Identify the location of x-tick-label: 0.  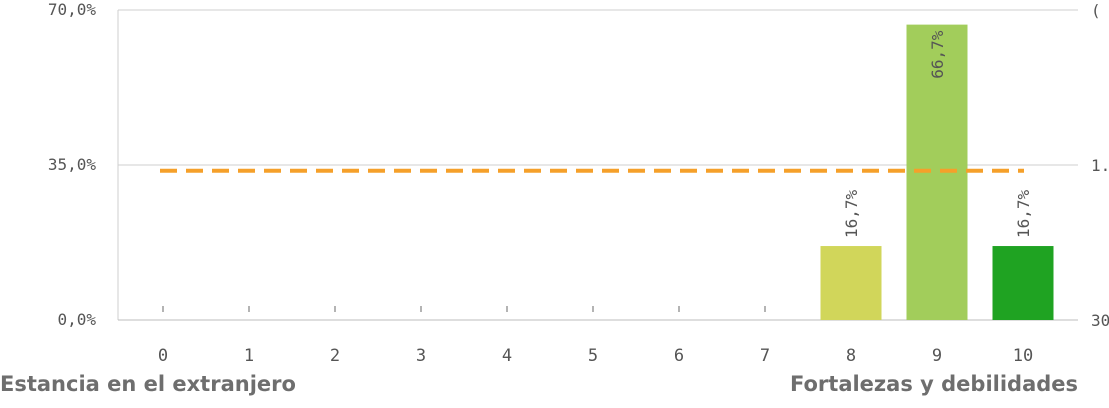
(163, 356).